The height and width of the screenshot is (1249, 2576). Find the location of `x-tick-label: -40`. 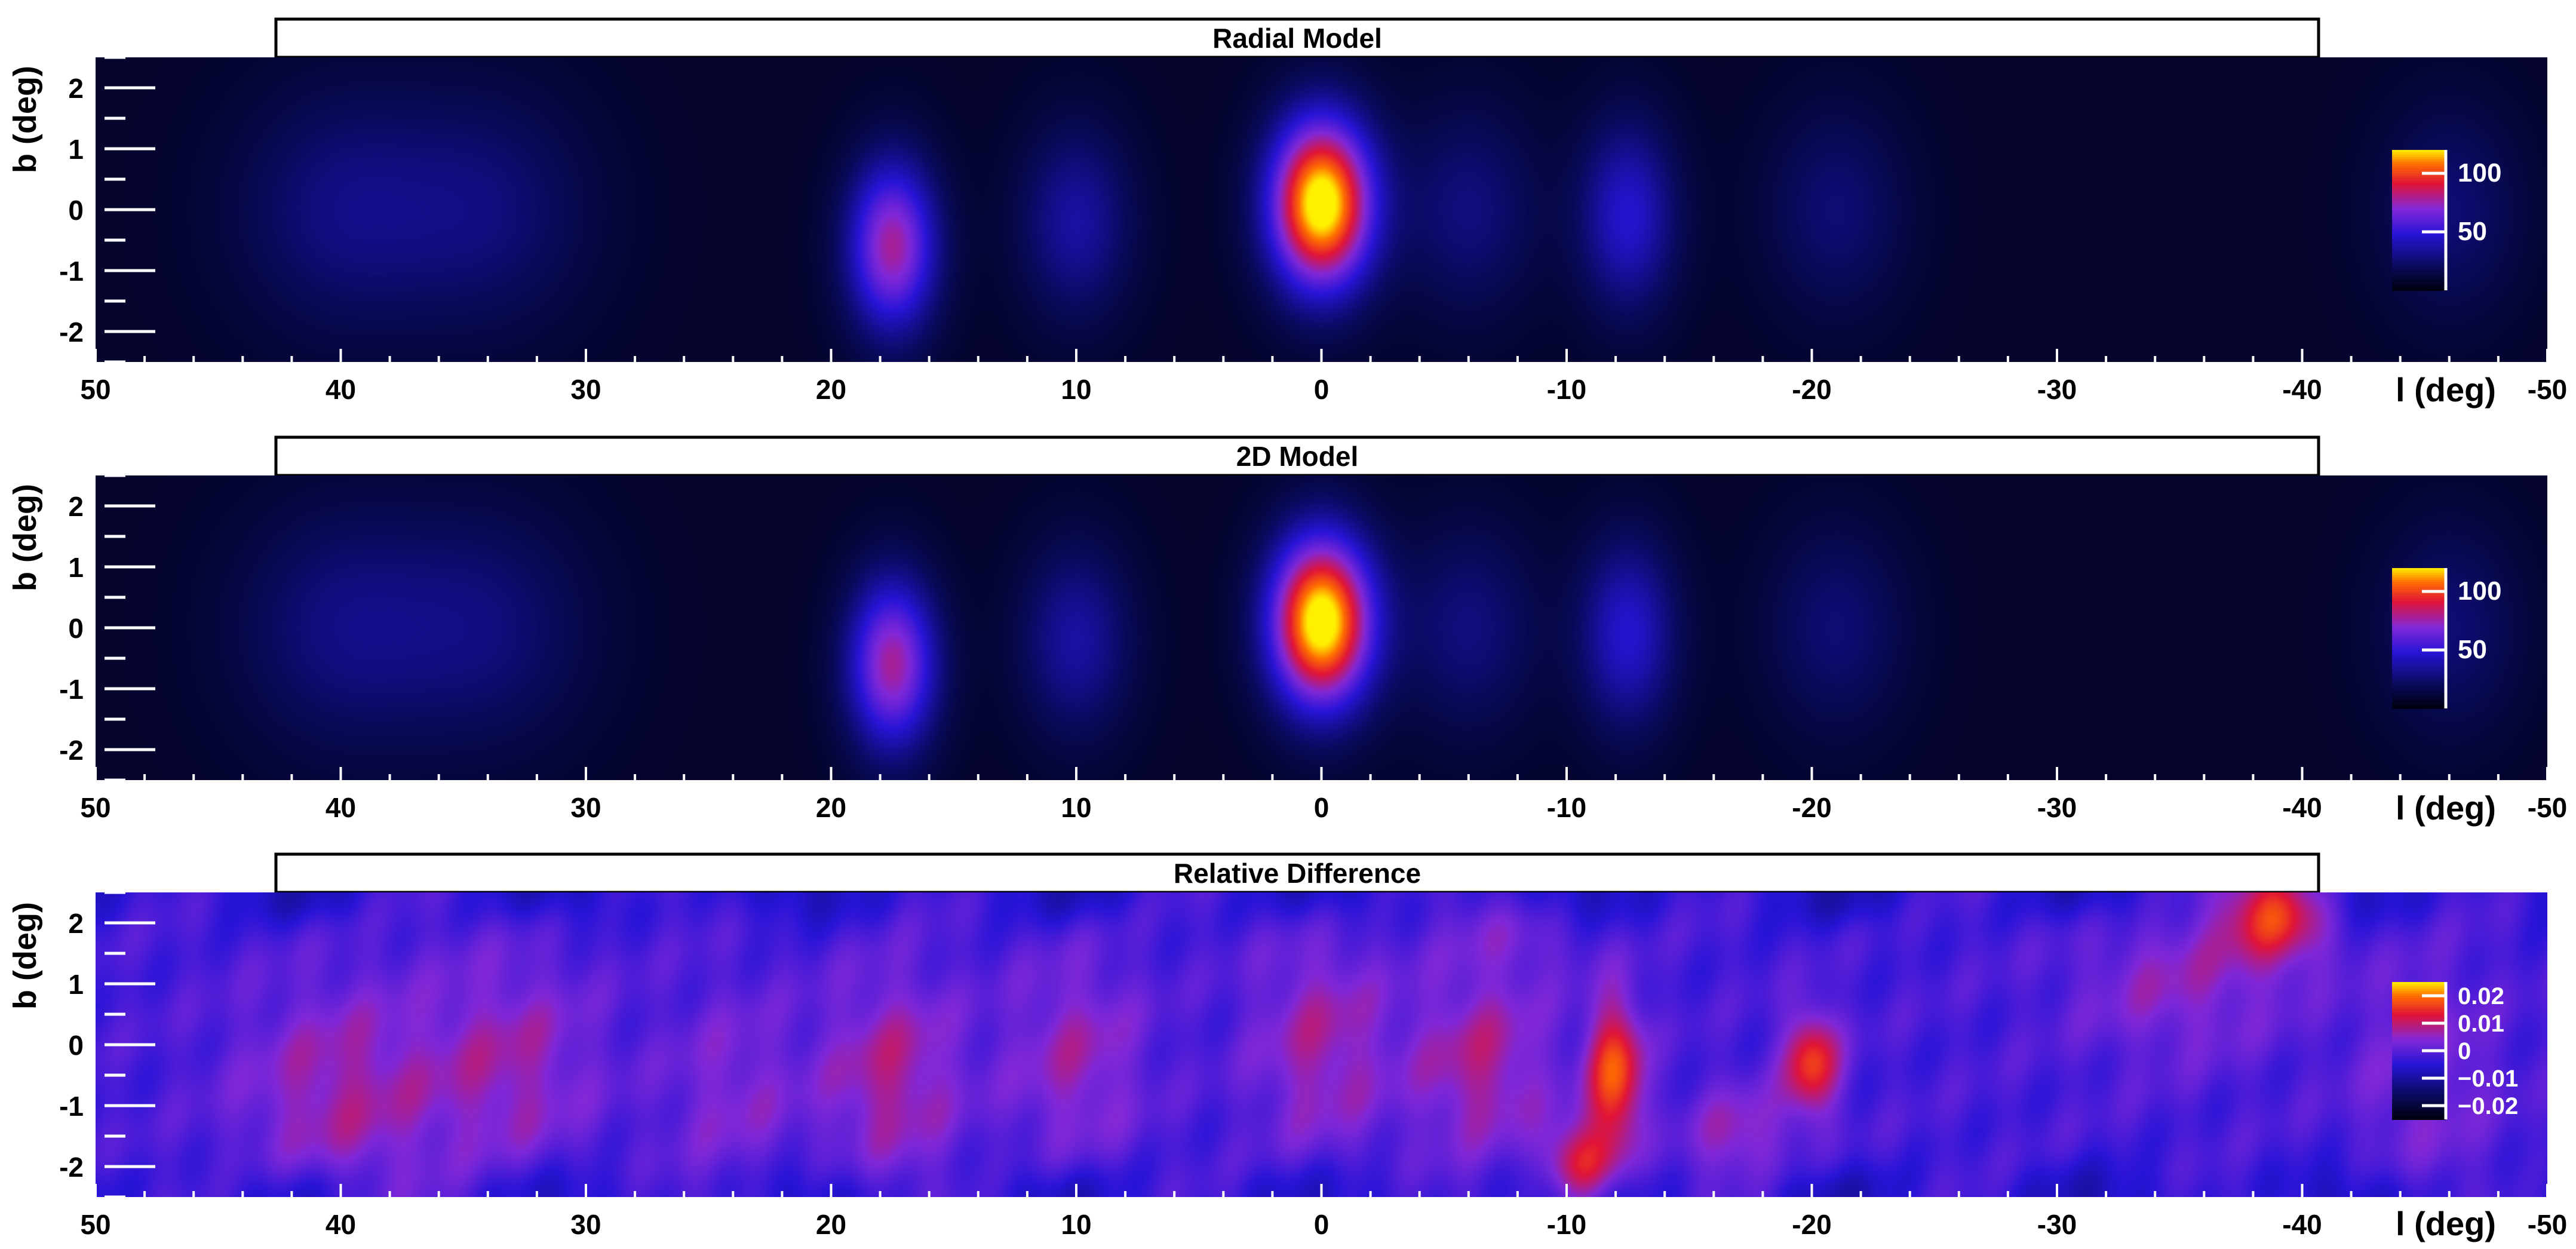

x-tick-label: -40 is located at coordinates (2302, 1224).